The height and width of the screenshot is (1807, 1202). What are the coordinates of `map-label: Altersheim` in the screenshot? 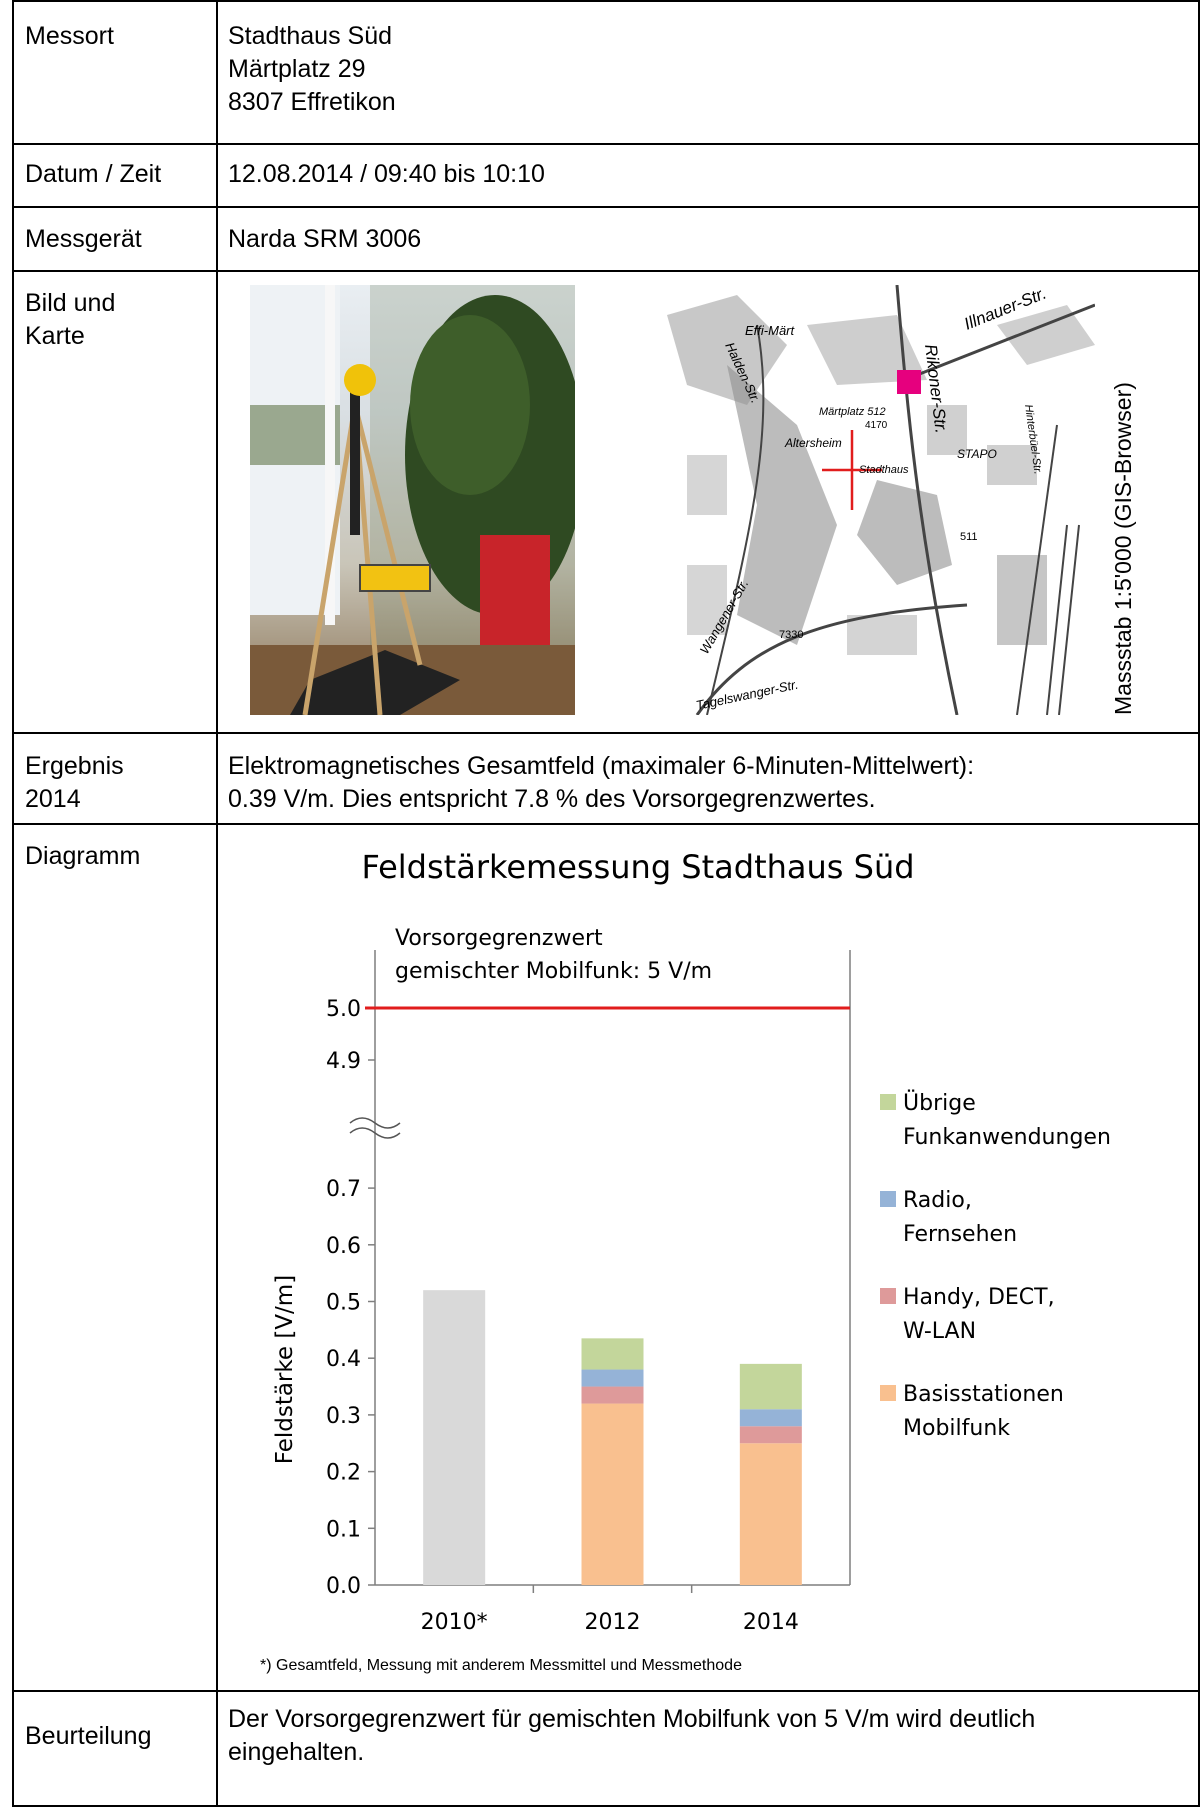 It's located at (813, 443).